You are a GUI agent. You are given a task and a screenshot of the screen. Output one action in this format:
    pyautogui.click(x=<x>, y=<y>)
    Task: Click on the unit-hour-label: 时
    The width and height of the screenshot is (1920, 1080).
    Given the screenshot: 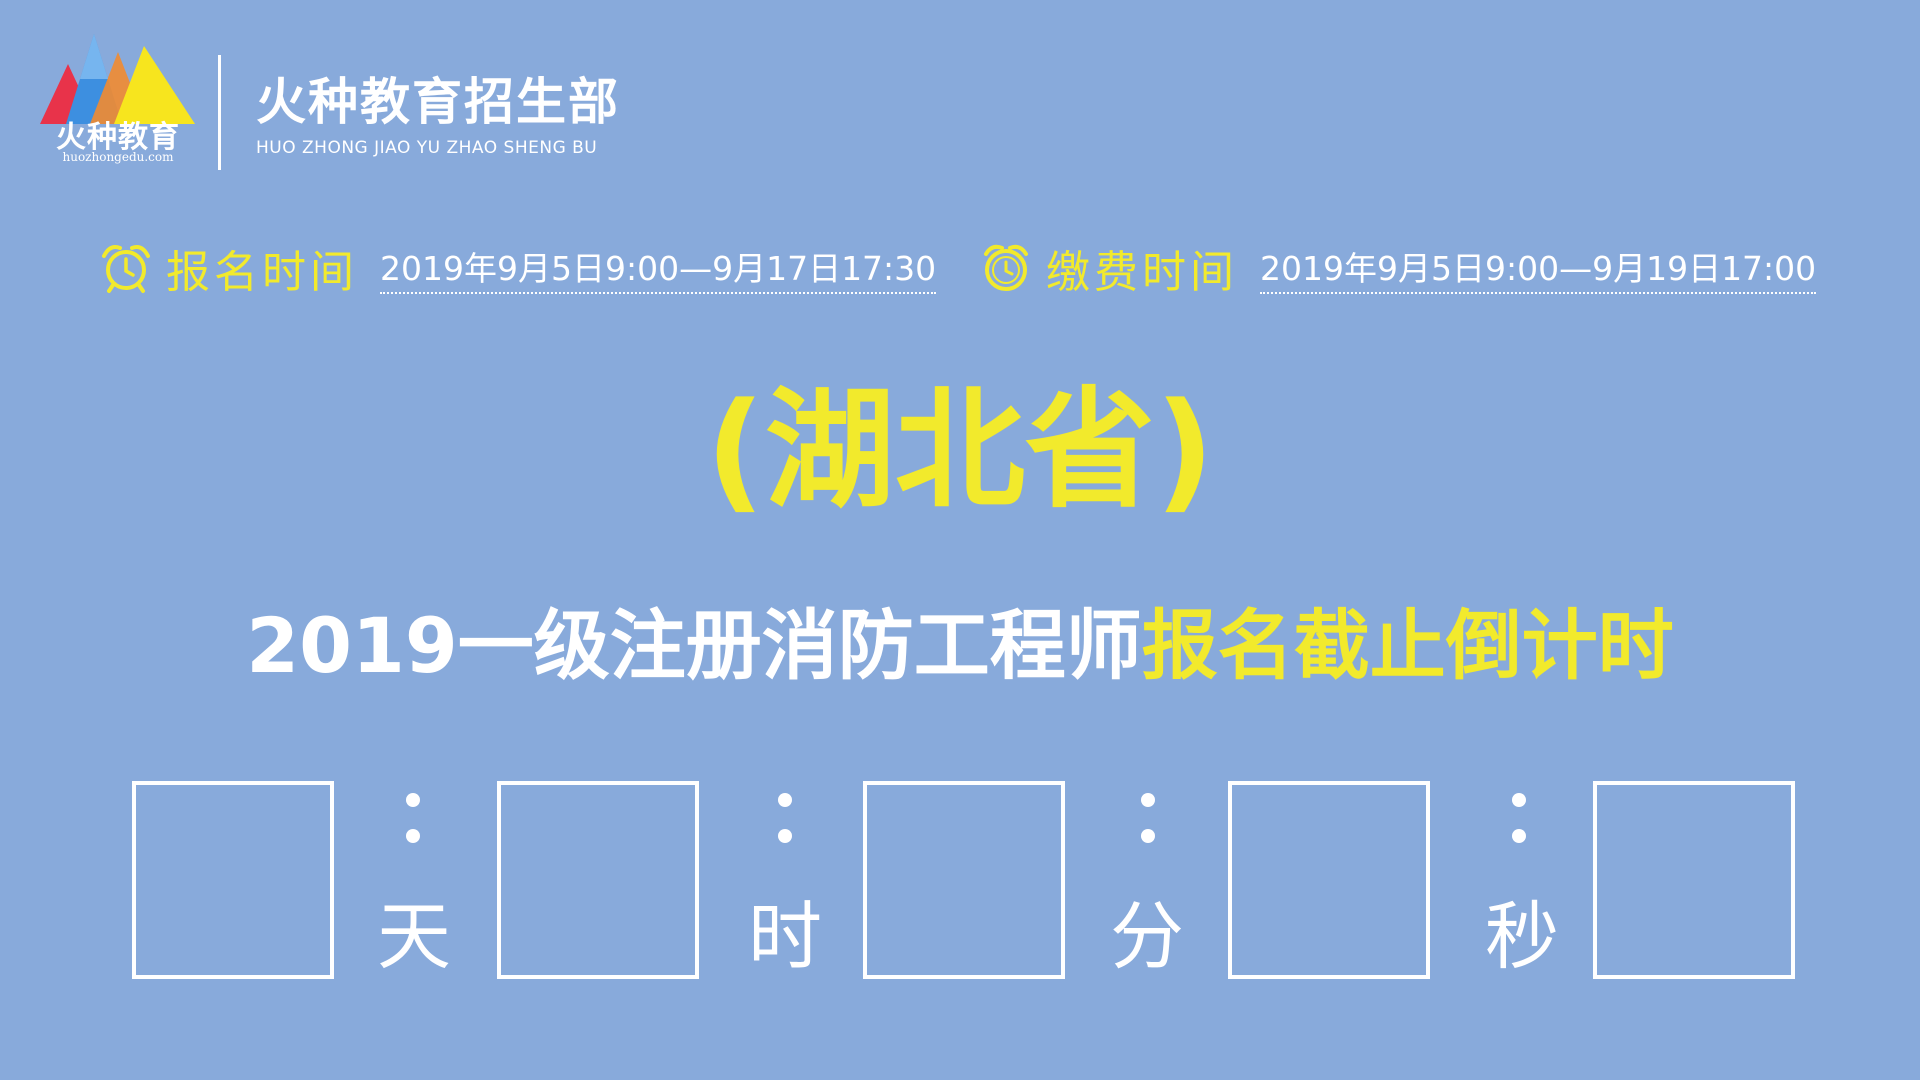 What is the action you would take?
    pyautogui.click(x=785, y=937)
    